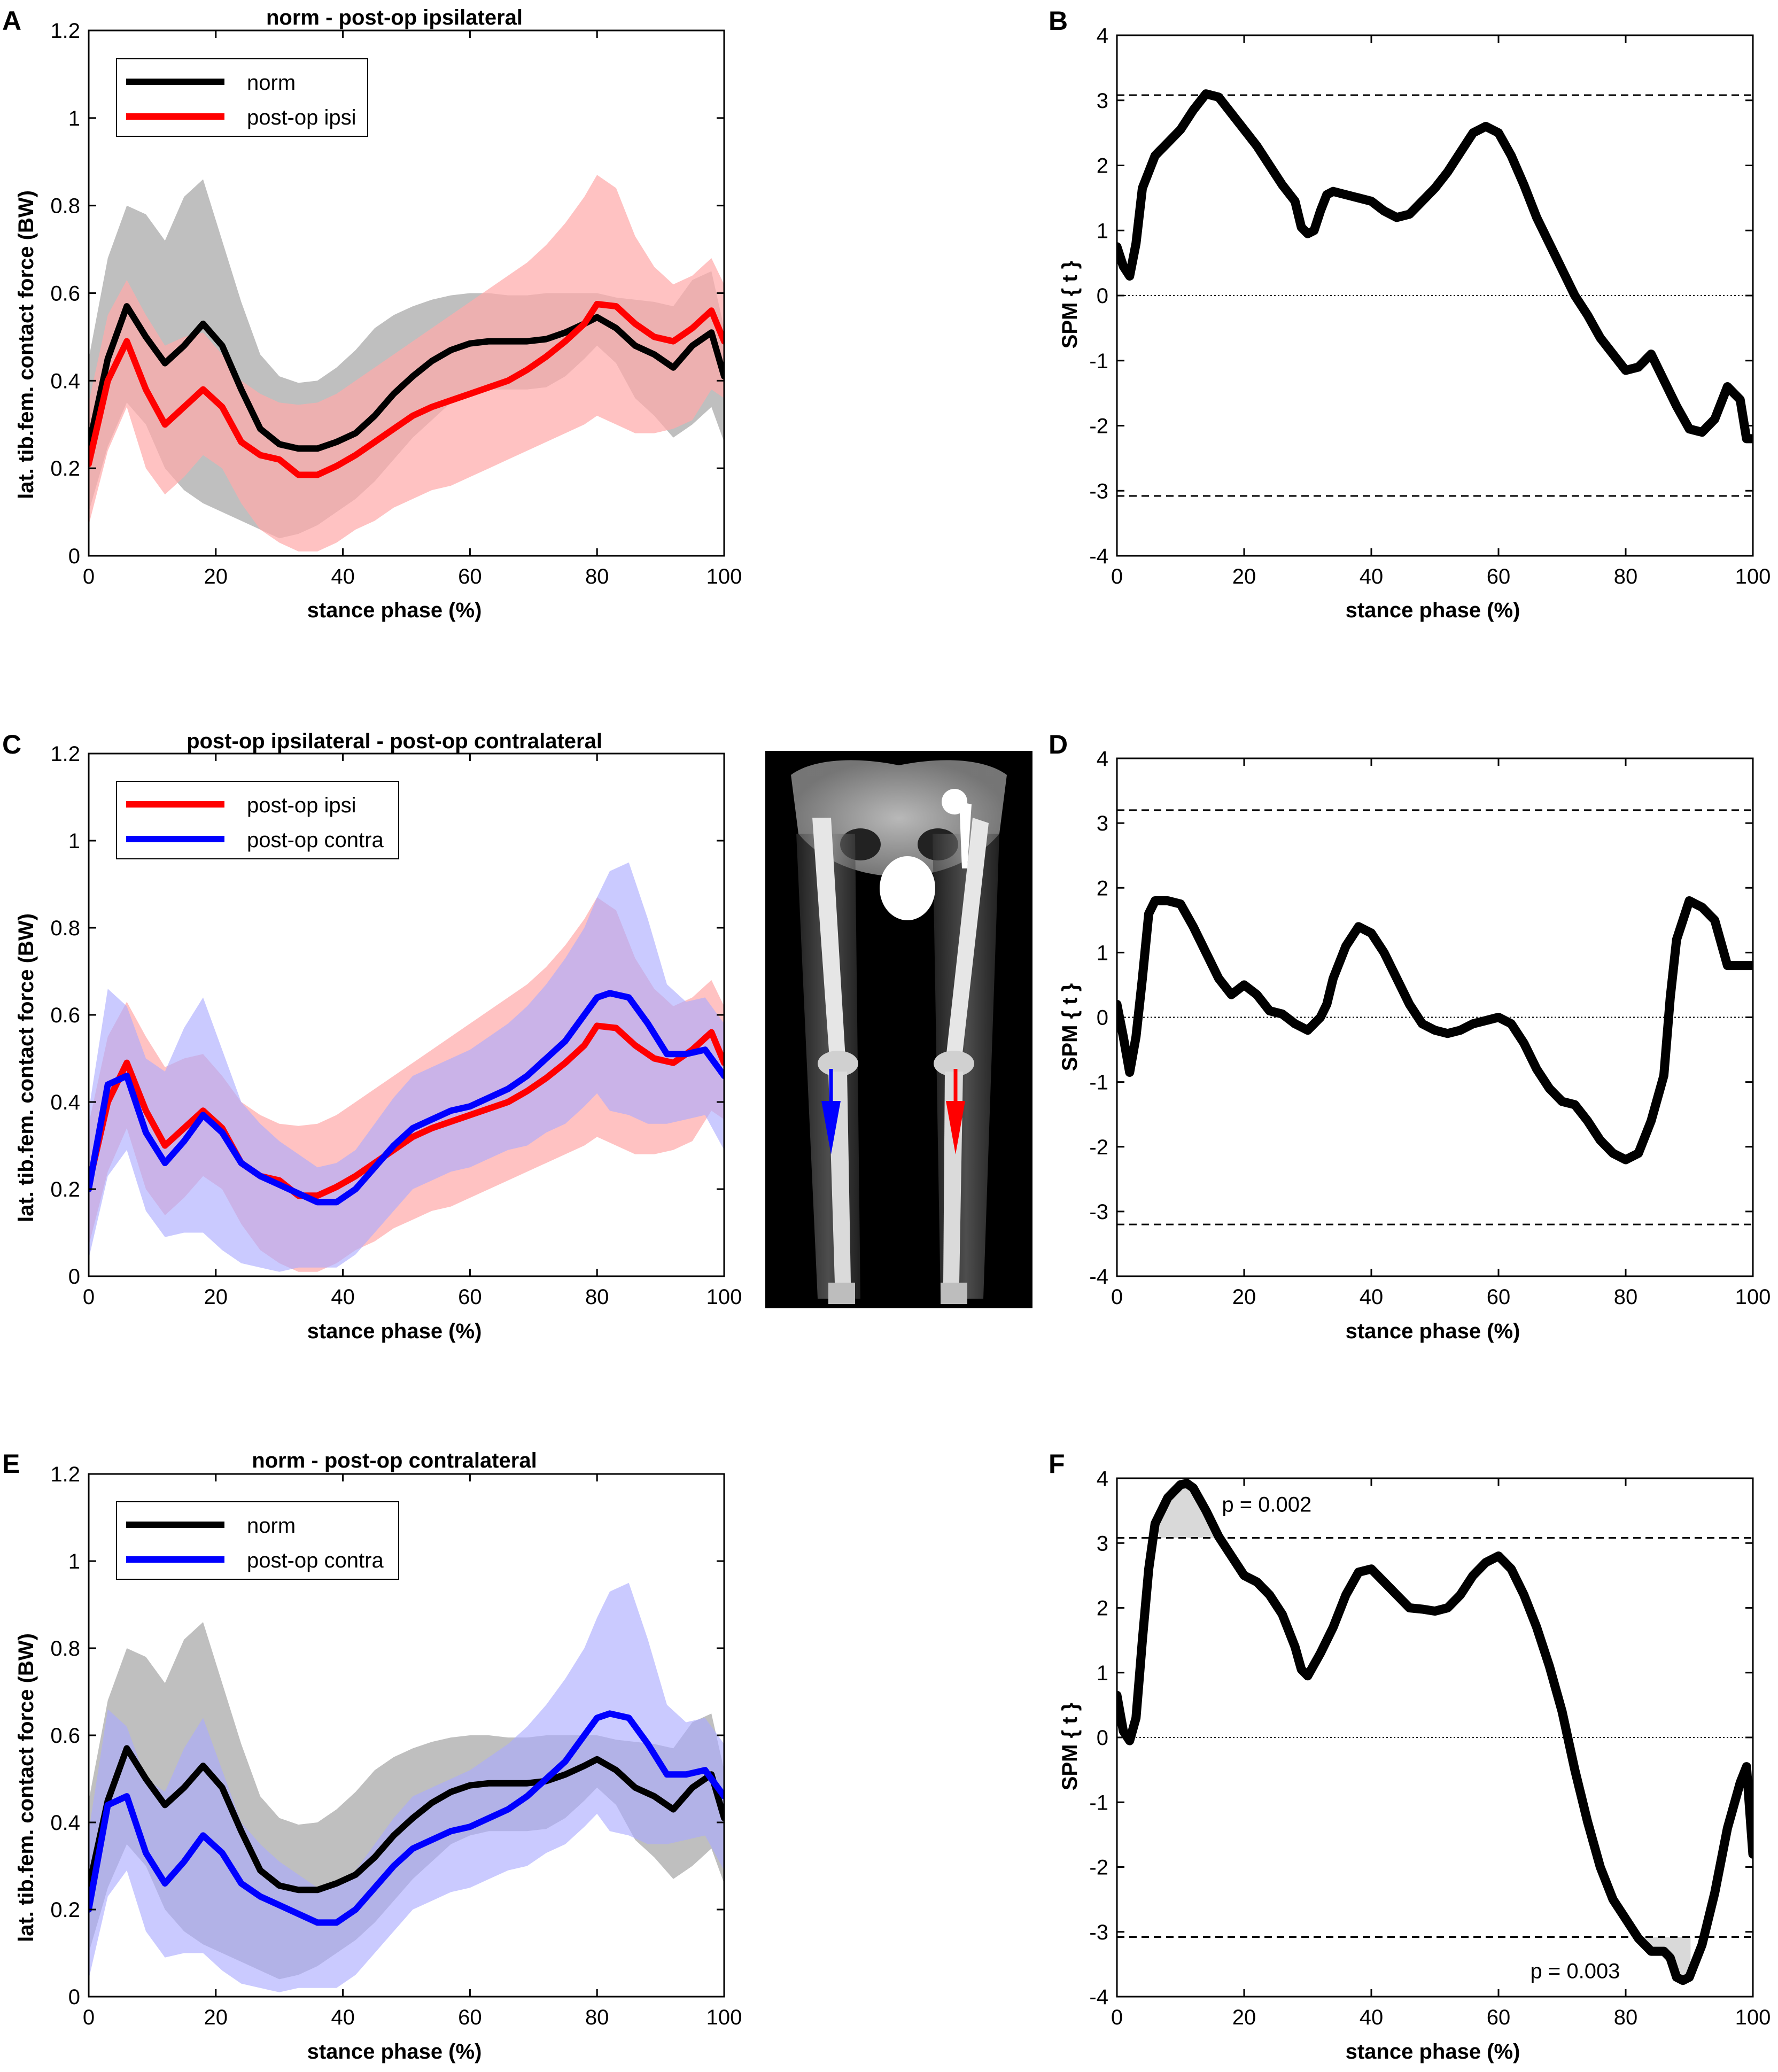 The image size is (1778, 2072). I want to click on x-tick-label-100-f: 100, so click(1753, 2017).